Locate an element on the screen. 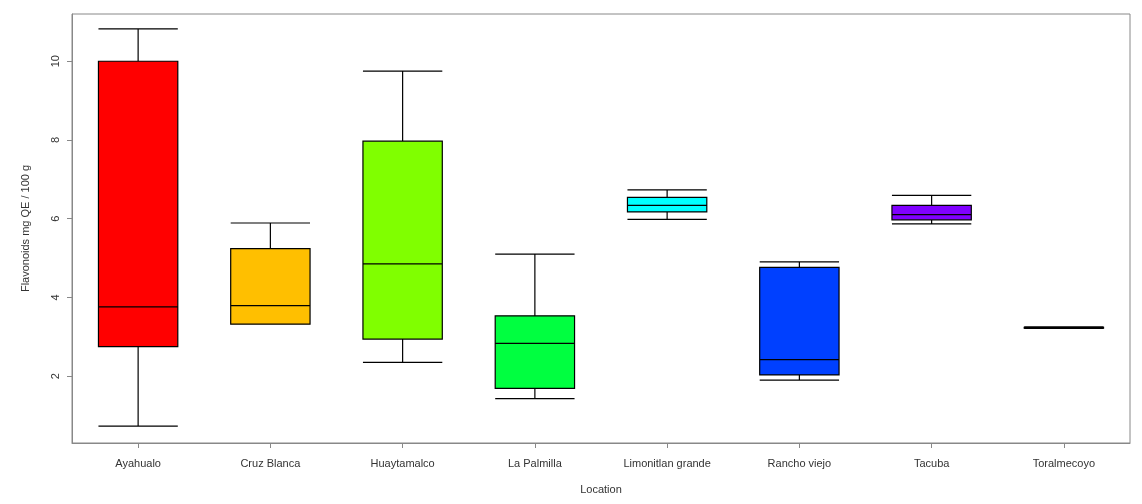 The width and height of the screenshot is (1142, 504). y-axis-title: Flavonoids mg QE / 100 g is located at coordinates (24, 228).